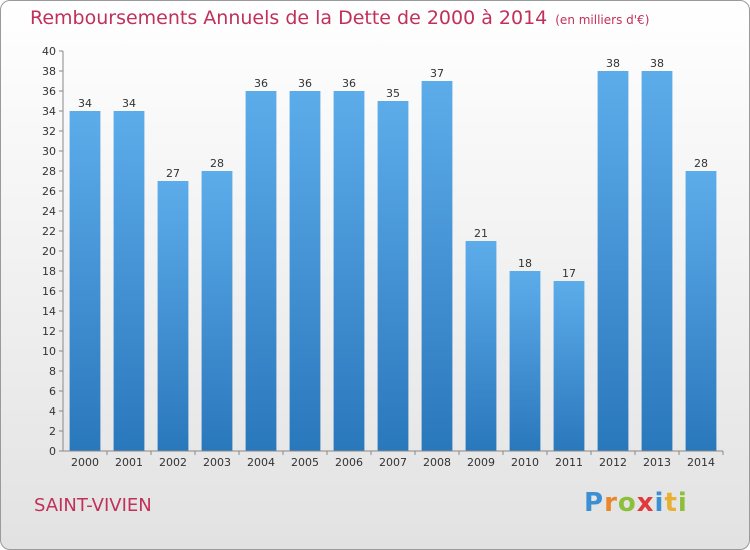  What do you see at coordinates (305, 271) in the screenshot?
I see `bar-2005` at bounding box center [305, 271].